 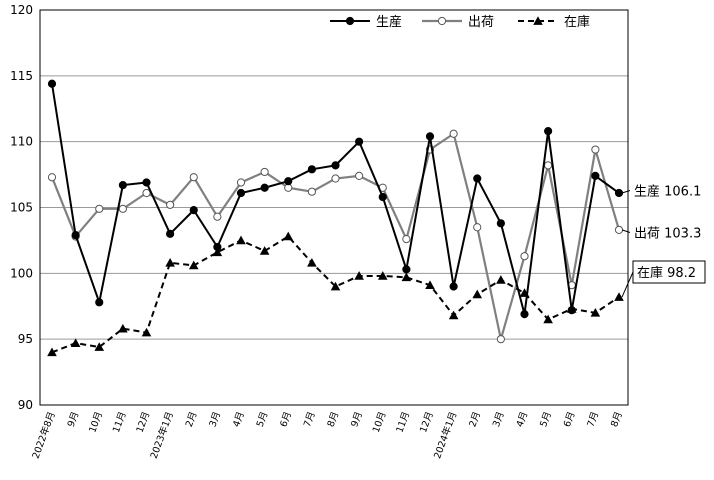 What do you see at coordinates (21, 273) in the screenshot?
I see `y-tick-label: 100` at bounding box center [21, 273].